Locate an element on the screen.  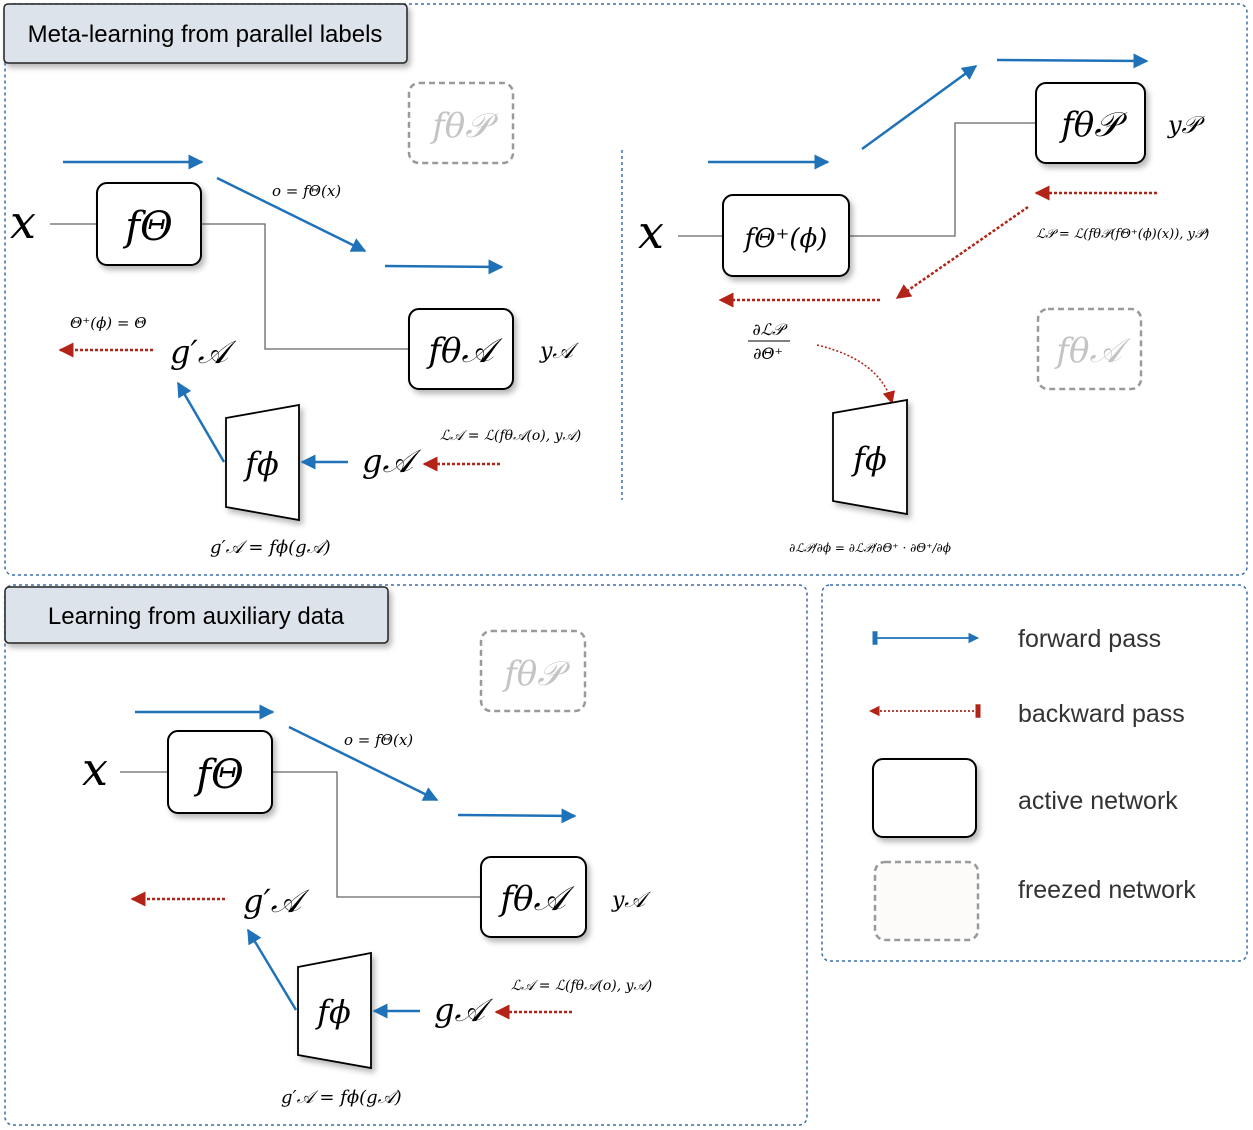
aux-connectors is located at coordinates (302, 834).